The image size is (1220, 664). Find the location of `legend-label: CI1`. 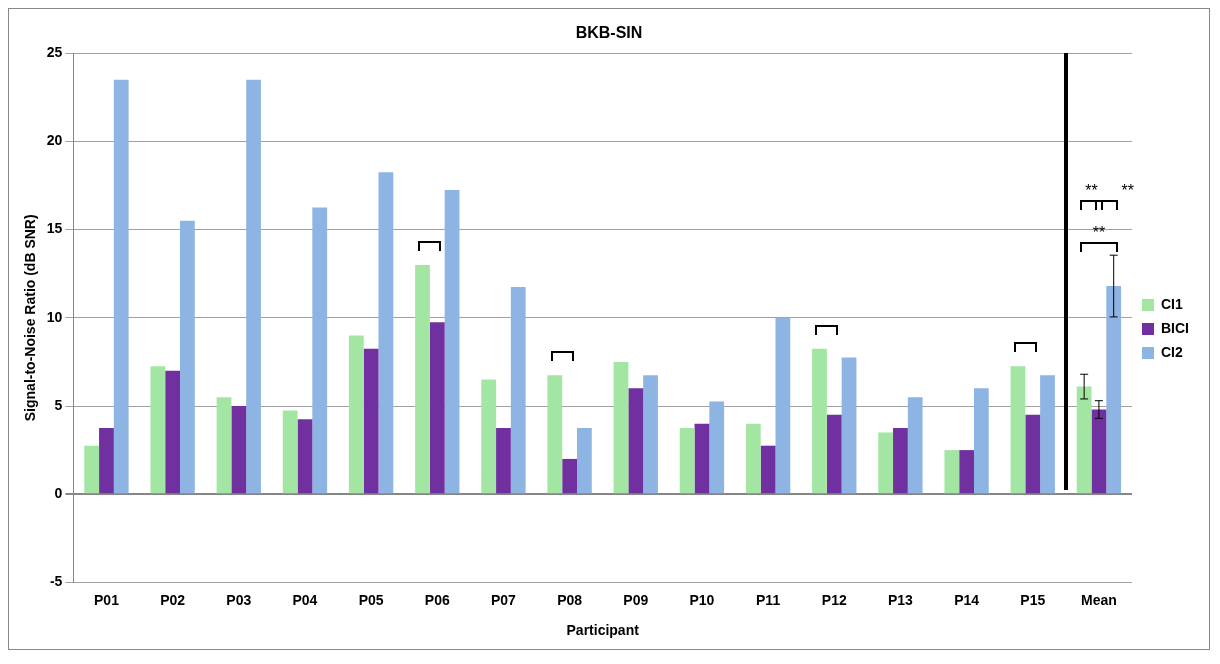

legend-label: CI1 is located at coordinates (1172, 303).